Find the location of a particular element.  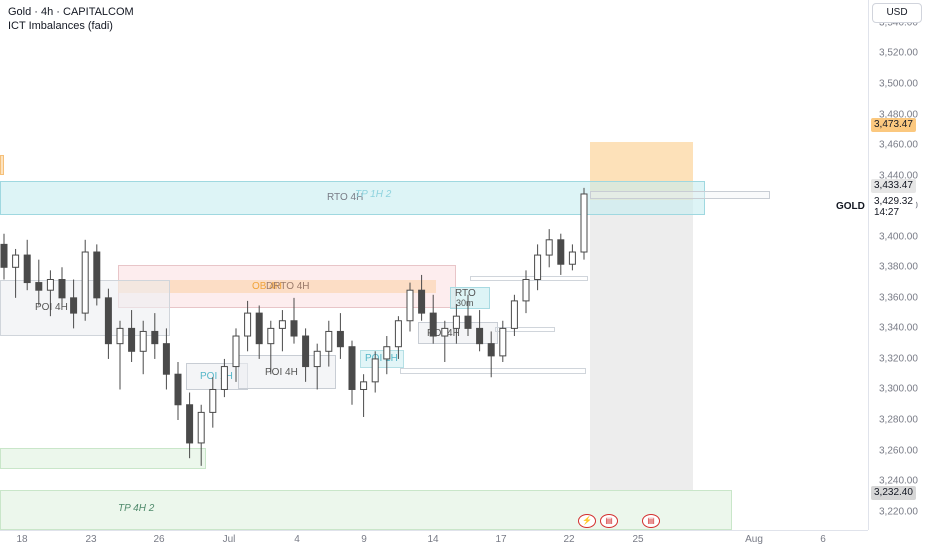

poi-4h-label-b: POI 4H is located at coordinates (281, 372).